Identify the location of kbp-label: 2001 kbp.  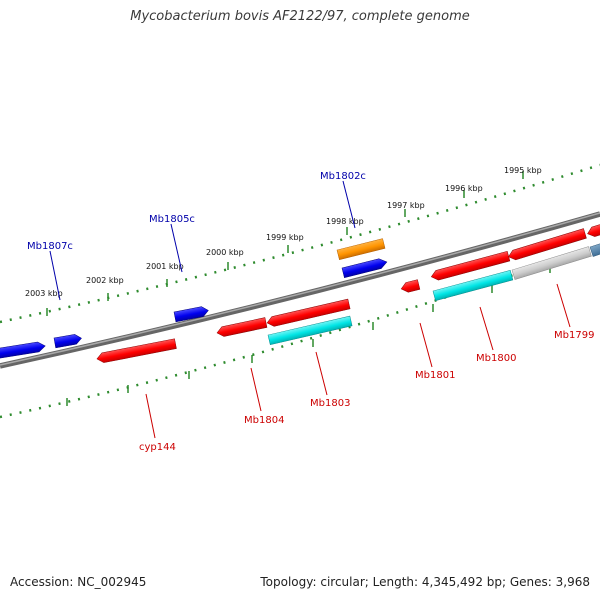
(165, 266).